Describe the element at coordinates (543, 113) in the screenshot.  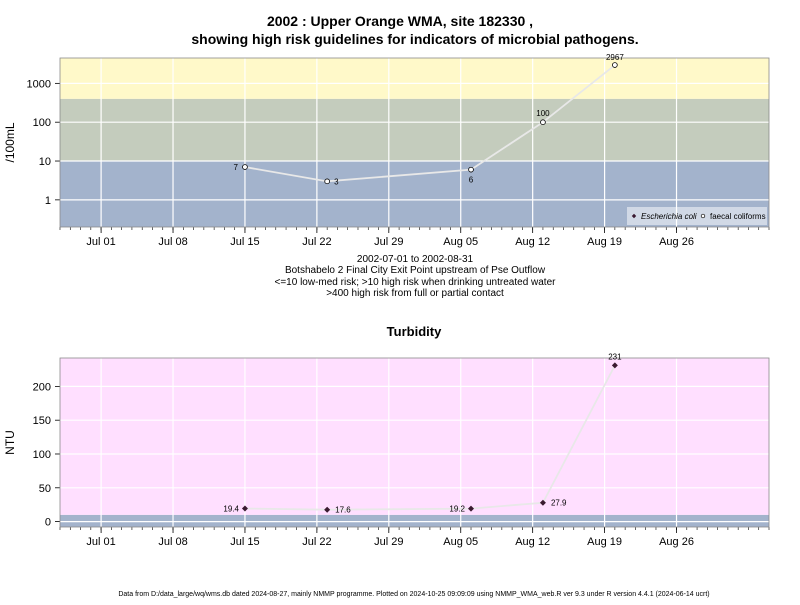
I see `data-label: 100` at that location.